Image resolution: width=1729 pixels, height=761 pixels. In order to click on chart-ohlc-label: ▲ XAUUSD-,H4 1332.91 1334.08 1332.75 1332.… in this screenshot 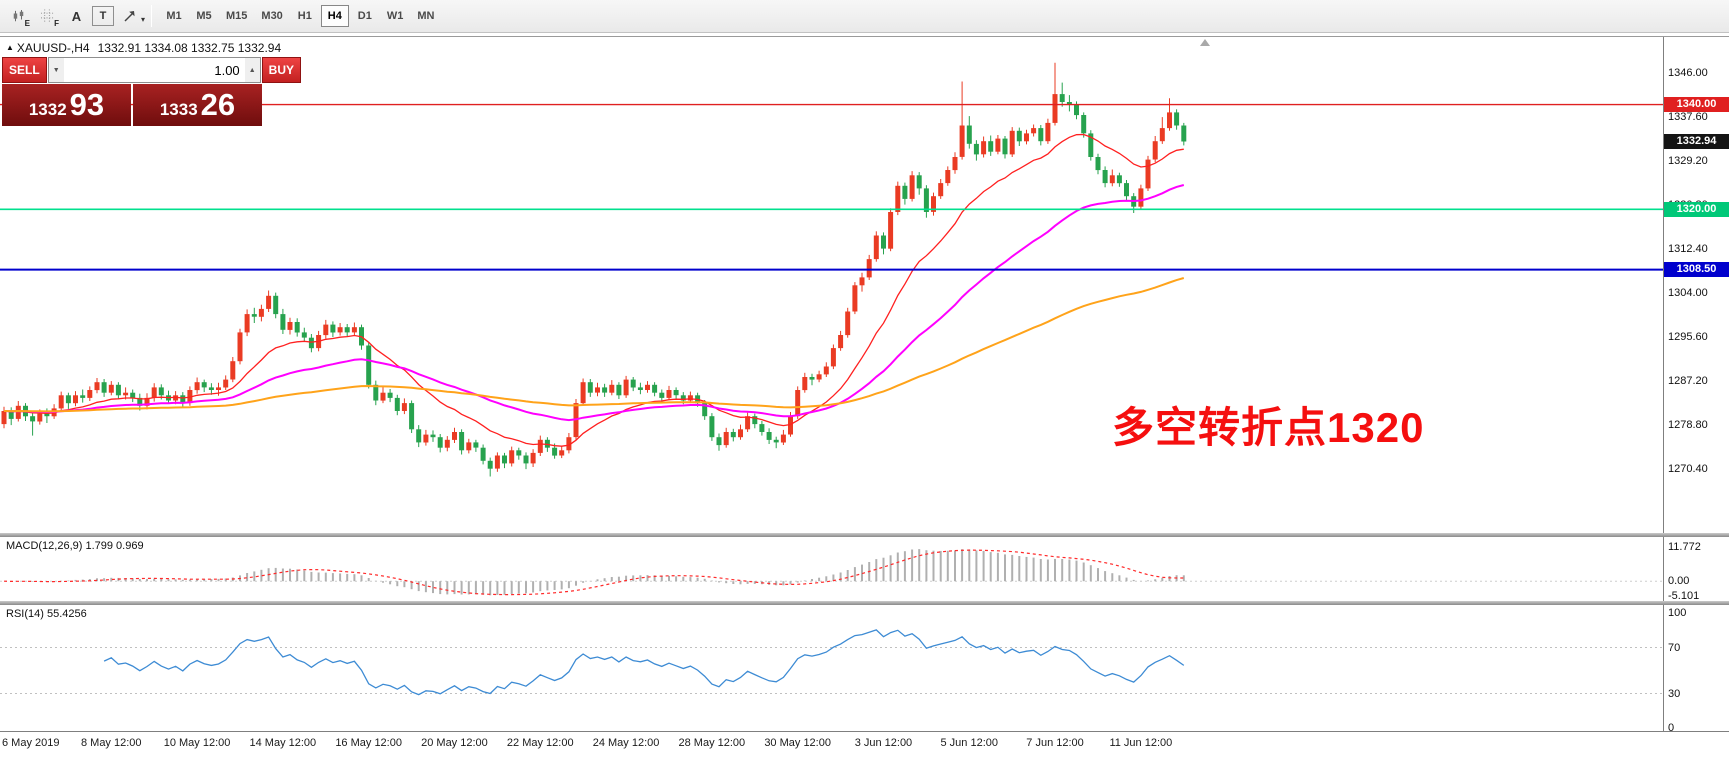, I will do `click(143, 48)`.